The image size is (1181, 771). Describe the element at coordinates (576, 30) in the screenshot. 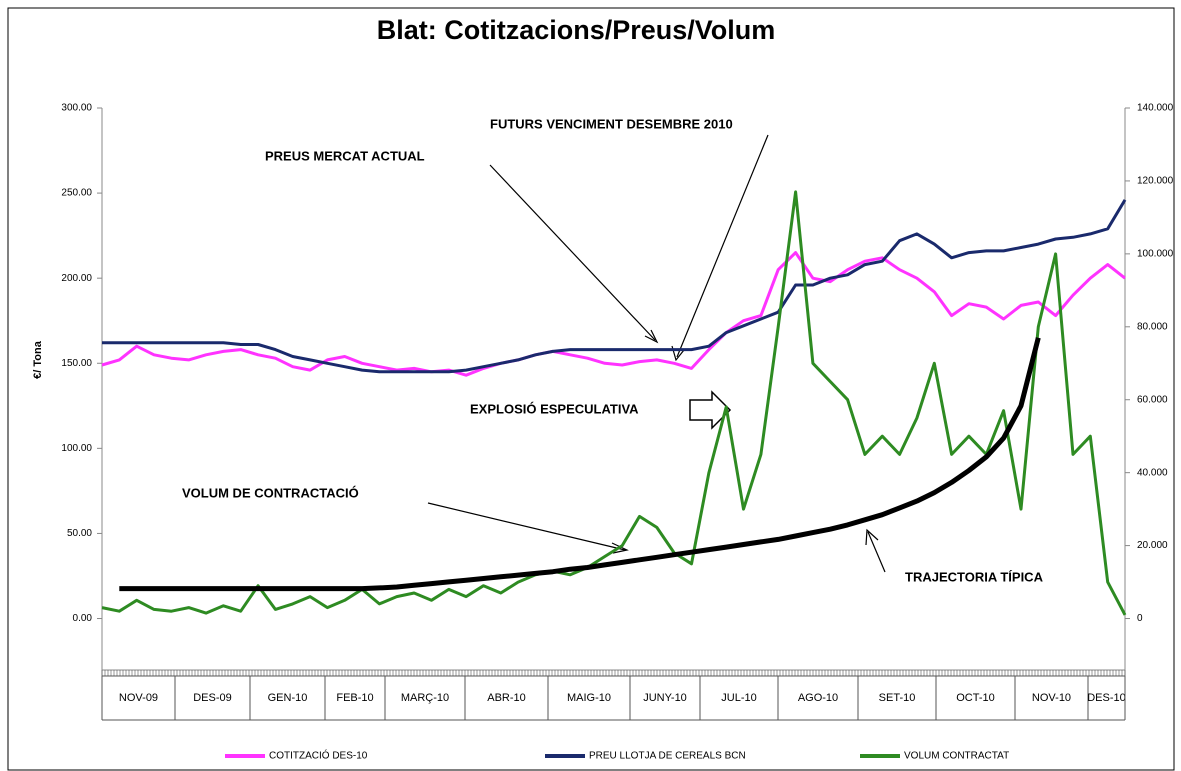

I see `chart-title: Blat: Cotitzacions/Preus/Volum` at that location.